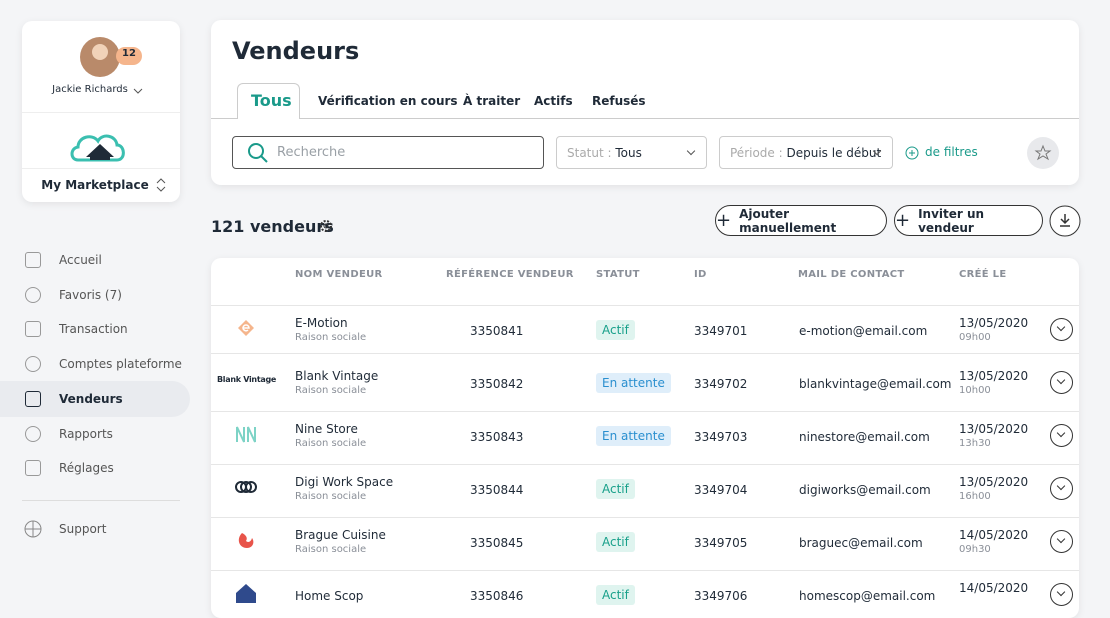 The width and height of the screenshot is (1110, 618). Describe the element at coordinates (329, 596) in the screenshot. I see `vendor-name: Home Scop` at that location.